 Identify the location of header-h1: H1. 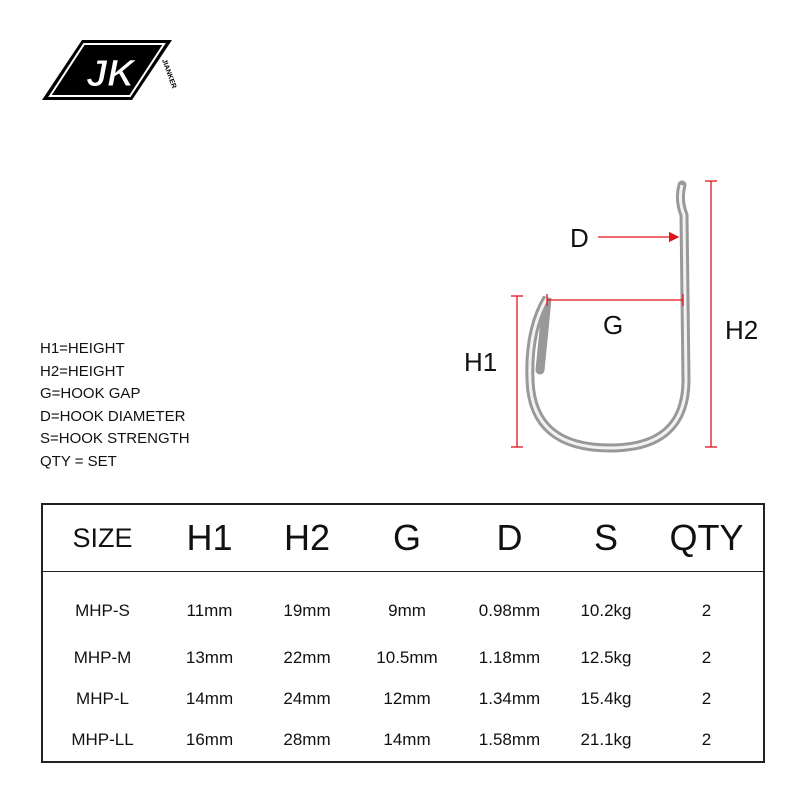
(209, 538).